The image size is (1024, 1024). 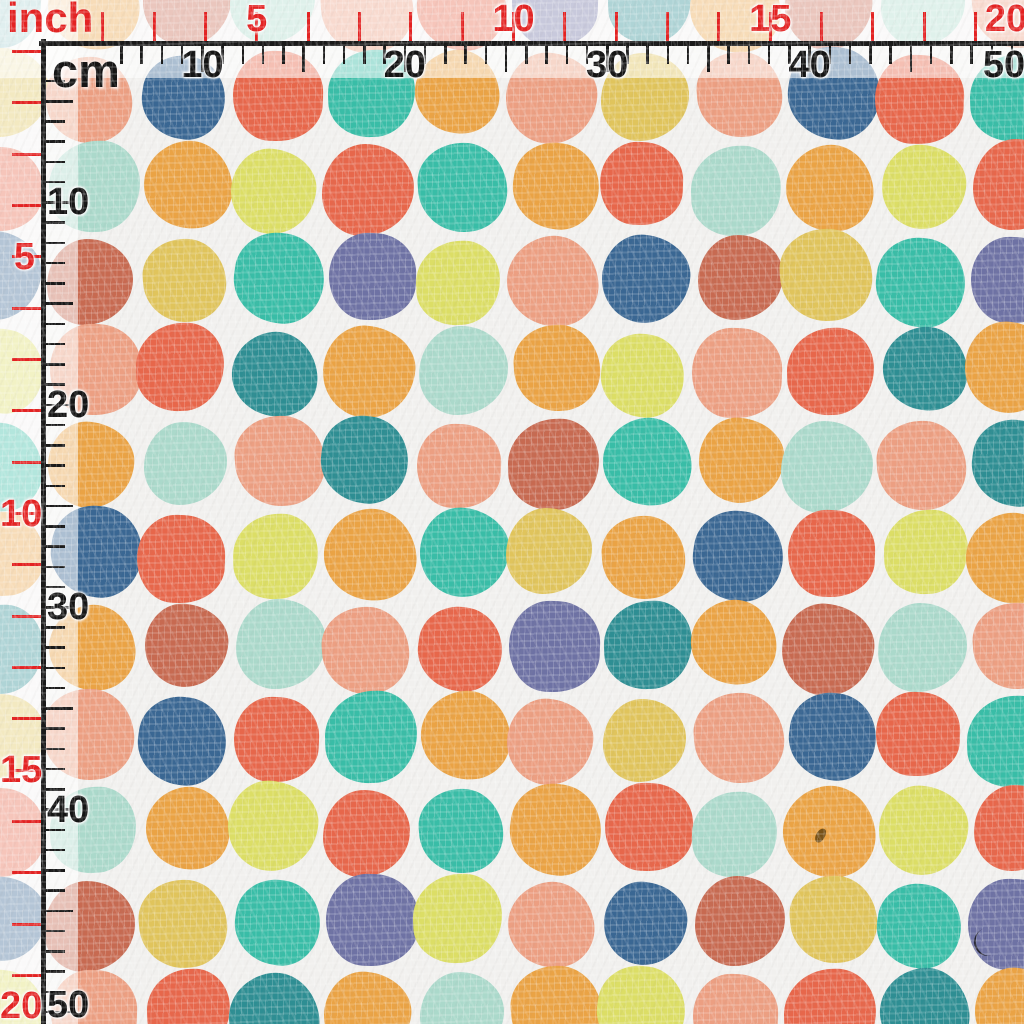 I want to click on left-cm-ruler-band, so click(x=59, y=512).